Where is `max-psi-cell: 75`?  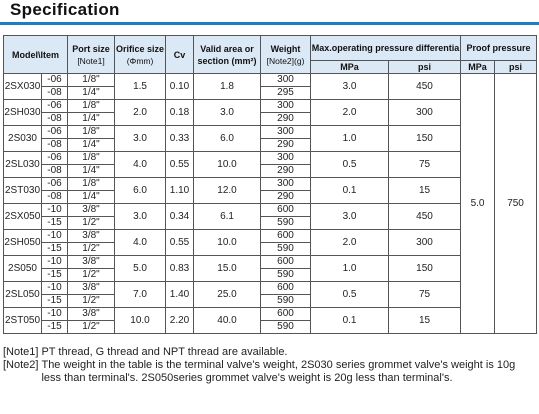
max-psi-cell: 75 is located at coordinates (425, 294).